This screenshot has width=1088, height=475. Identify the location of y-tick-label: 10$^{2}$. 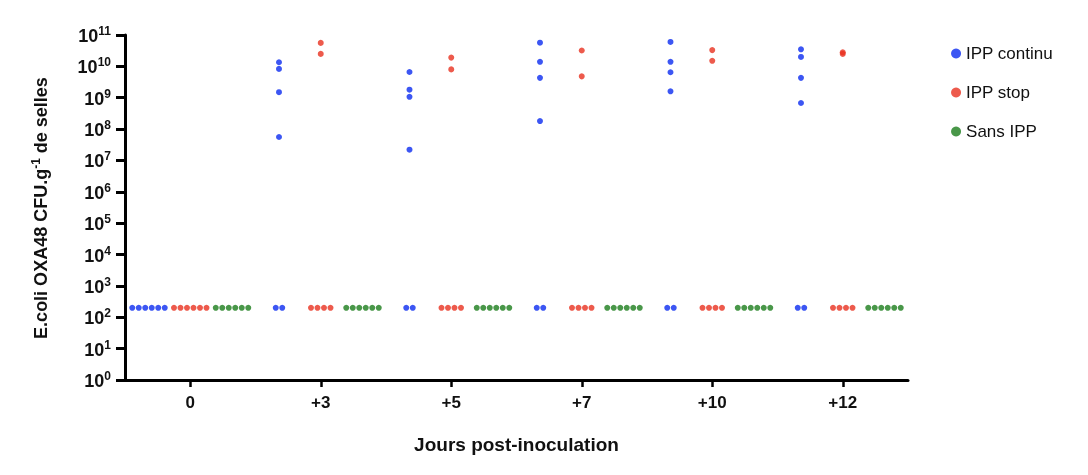
(97, 317).